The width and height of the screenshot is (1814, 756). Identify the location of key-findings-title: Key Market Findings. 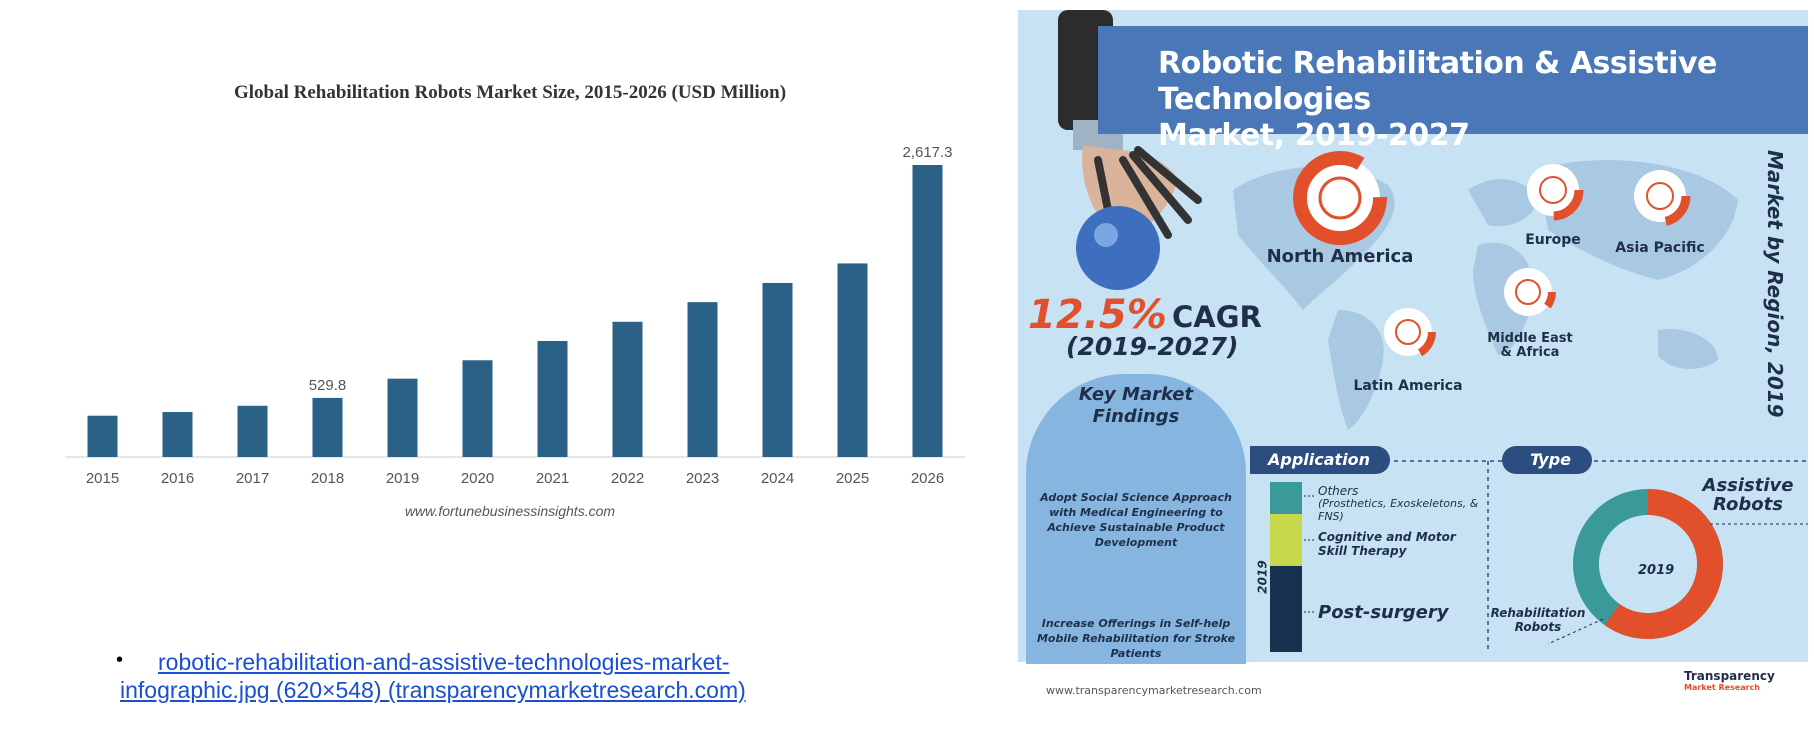
(1136, 406).